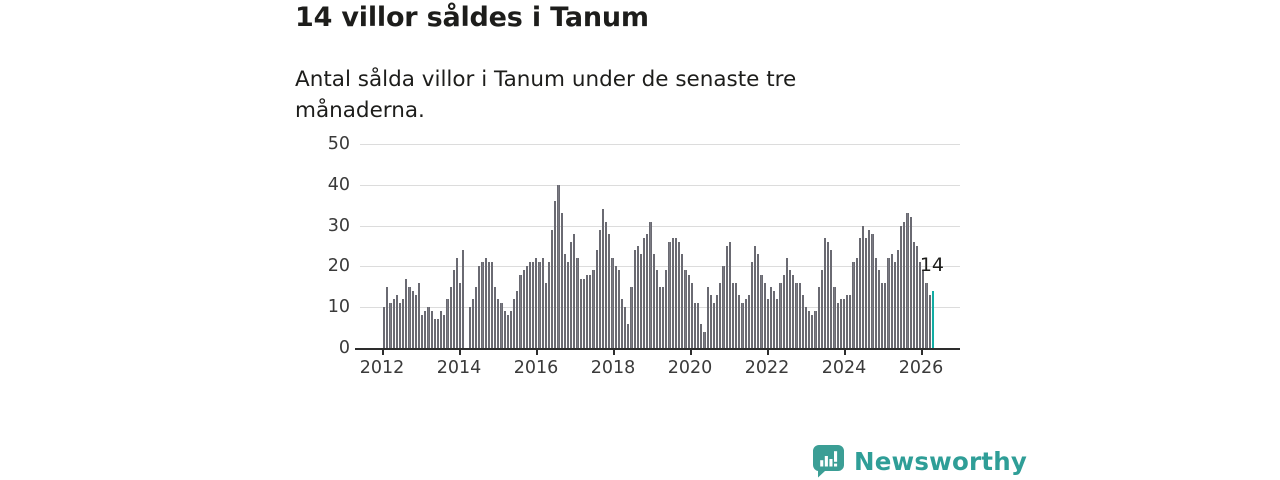  Describe the element at coordinates (660, 267) in the screenshot. I see `gridline` at that location.